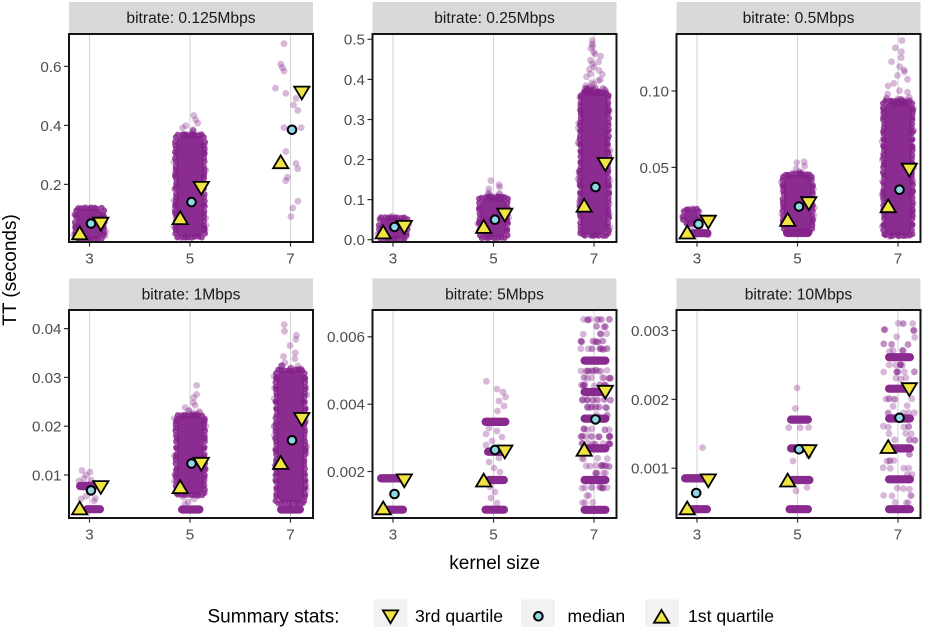  I want to click on svg-text: bitrate: 0.25Mbps, so click(494, 18).